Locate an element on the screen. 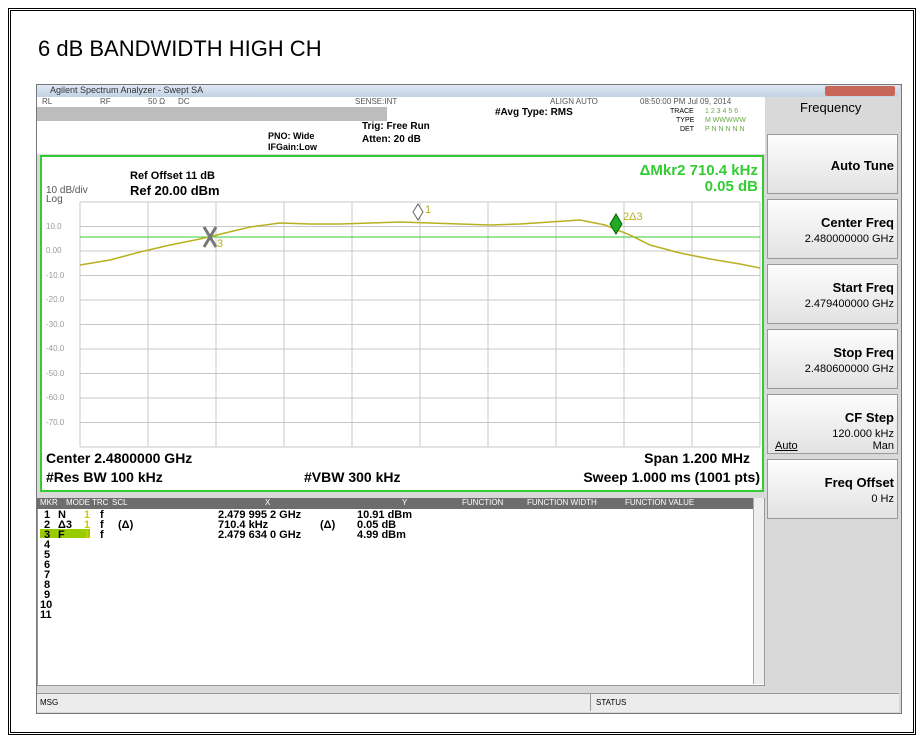 This screenshot has width=922, height=741. table-cell: 2.479 995 2 GHz is located at coordinates (260, 515).